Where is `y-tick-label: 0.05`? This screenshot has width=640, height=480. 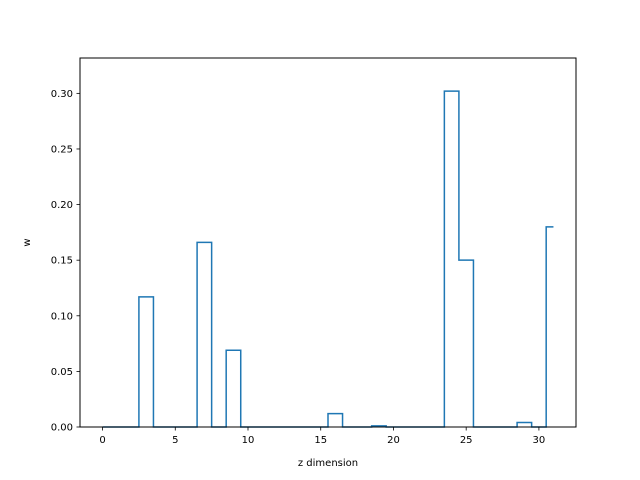
y-tick-label: 0.05 is located at coordinates (62, 372).